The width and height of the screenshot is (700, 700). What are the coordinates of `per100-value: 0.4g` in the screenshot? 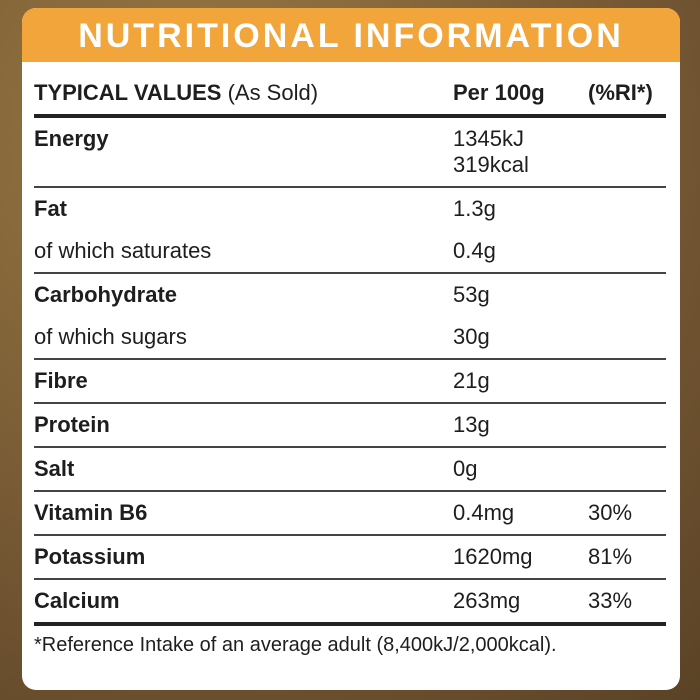 It's located at (474, 250).